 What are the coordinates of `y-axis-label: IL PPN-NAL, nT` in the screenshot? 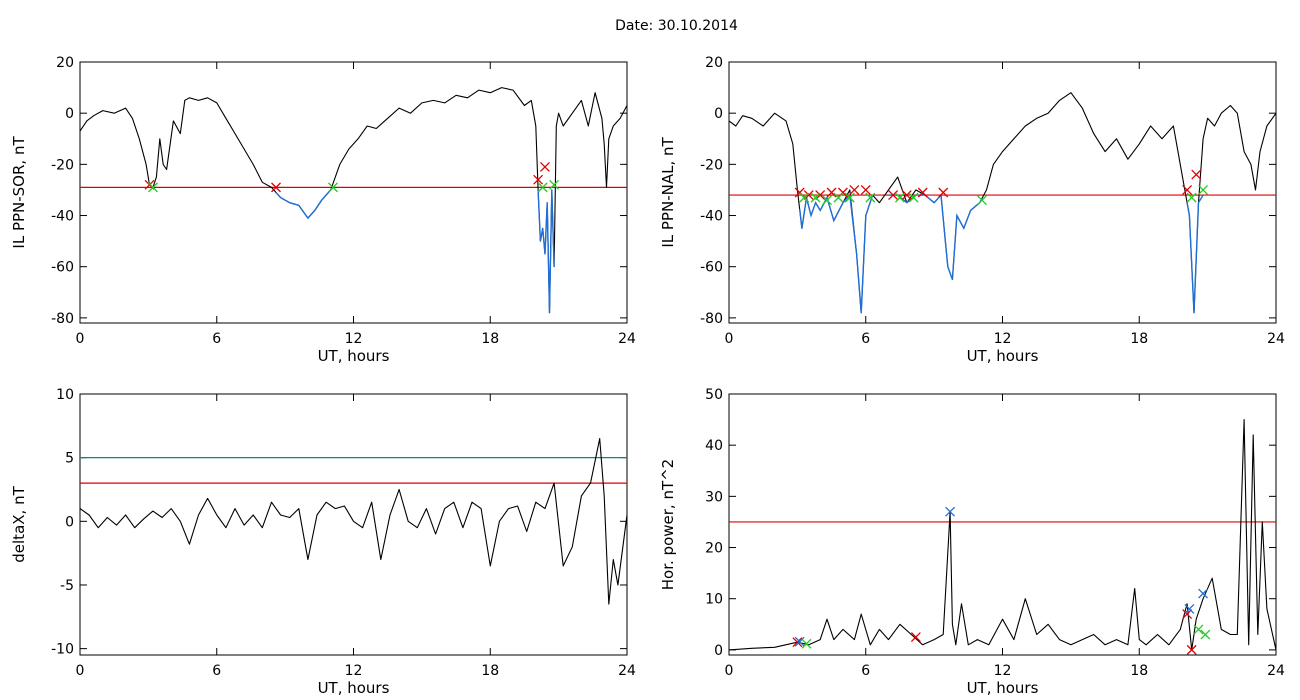 It's located at (668, 192).